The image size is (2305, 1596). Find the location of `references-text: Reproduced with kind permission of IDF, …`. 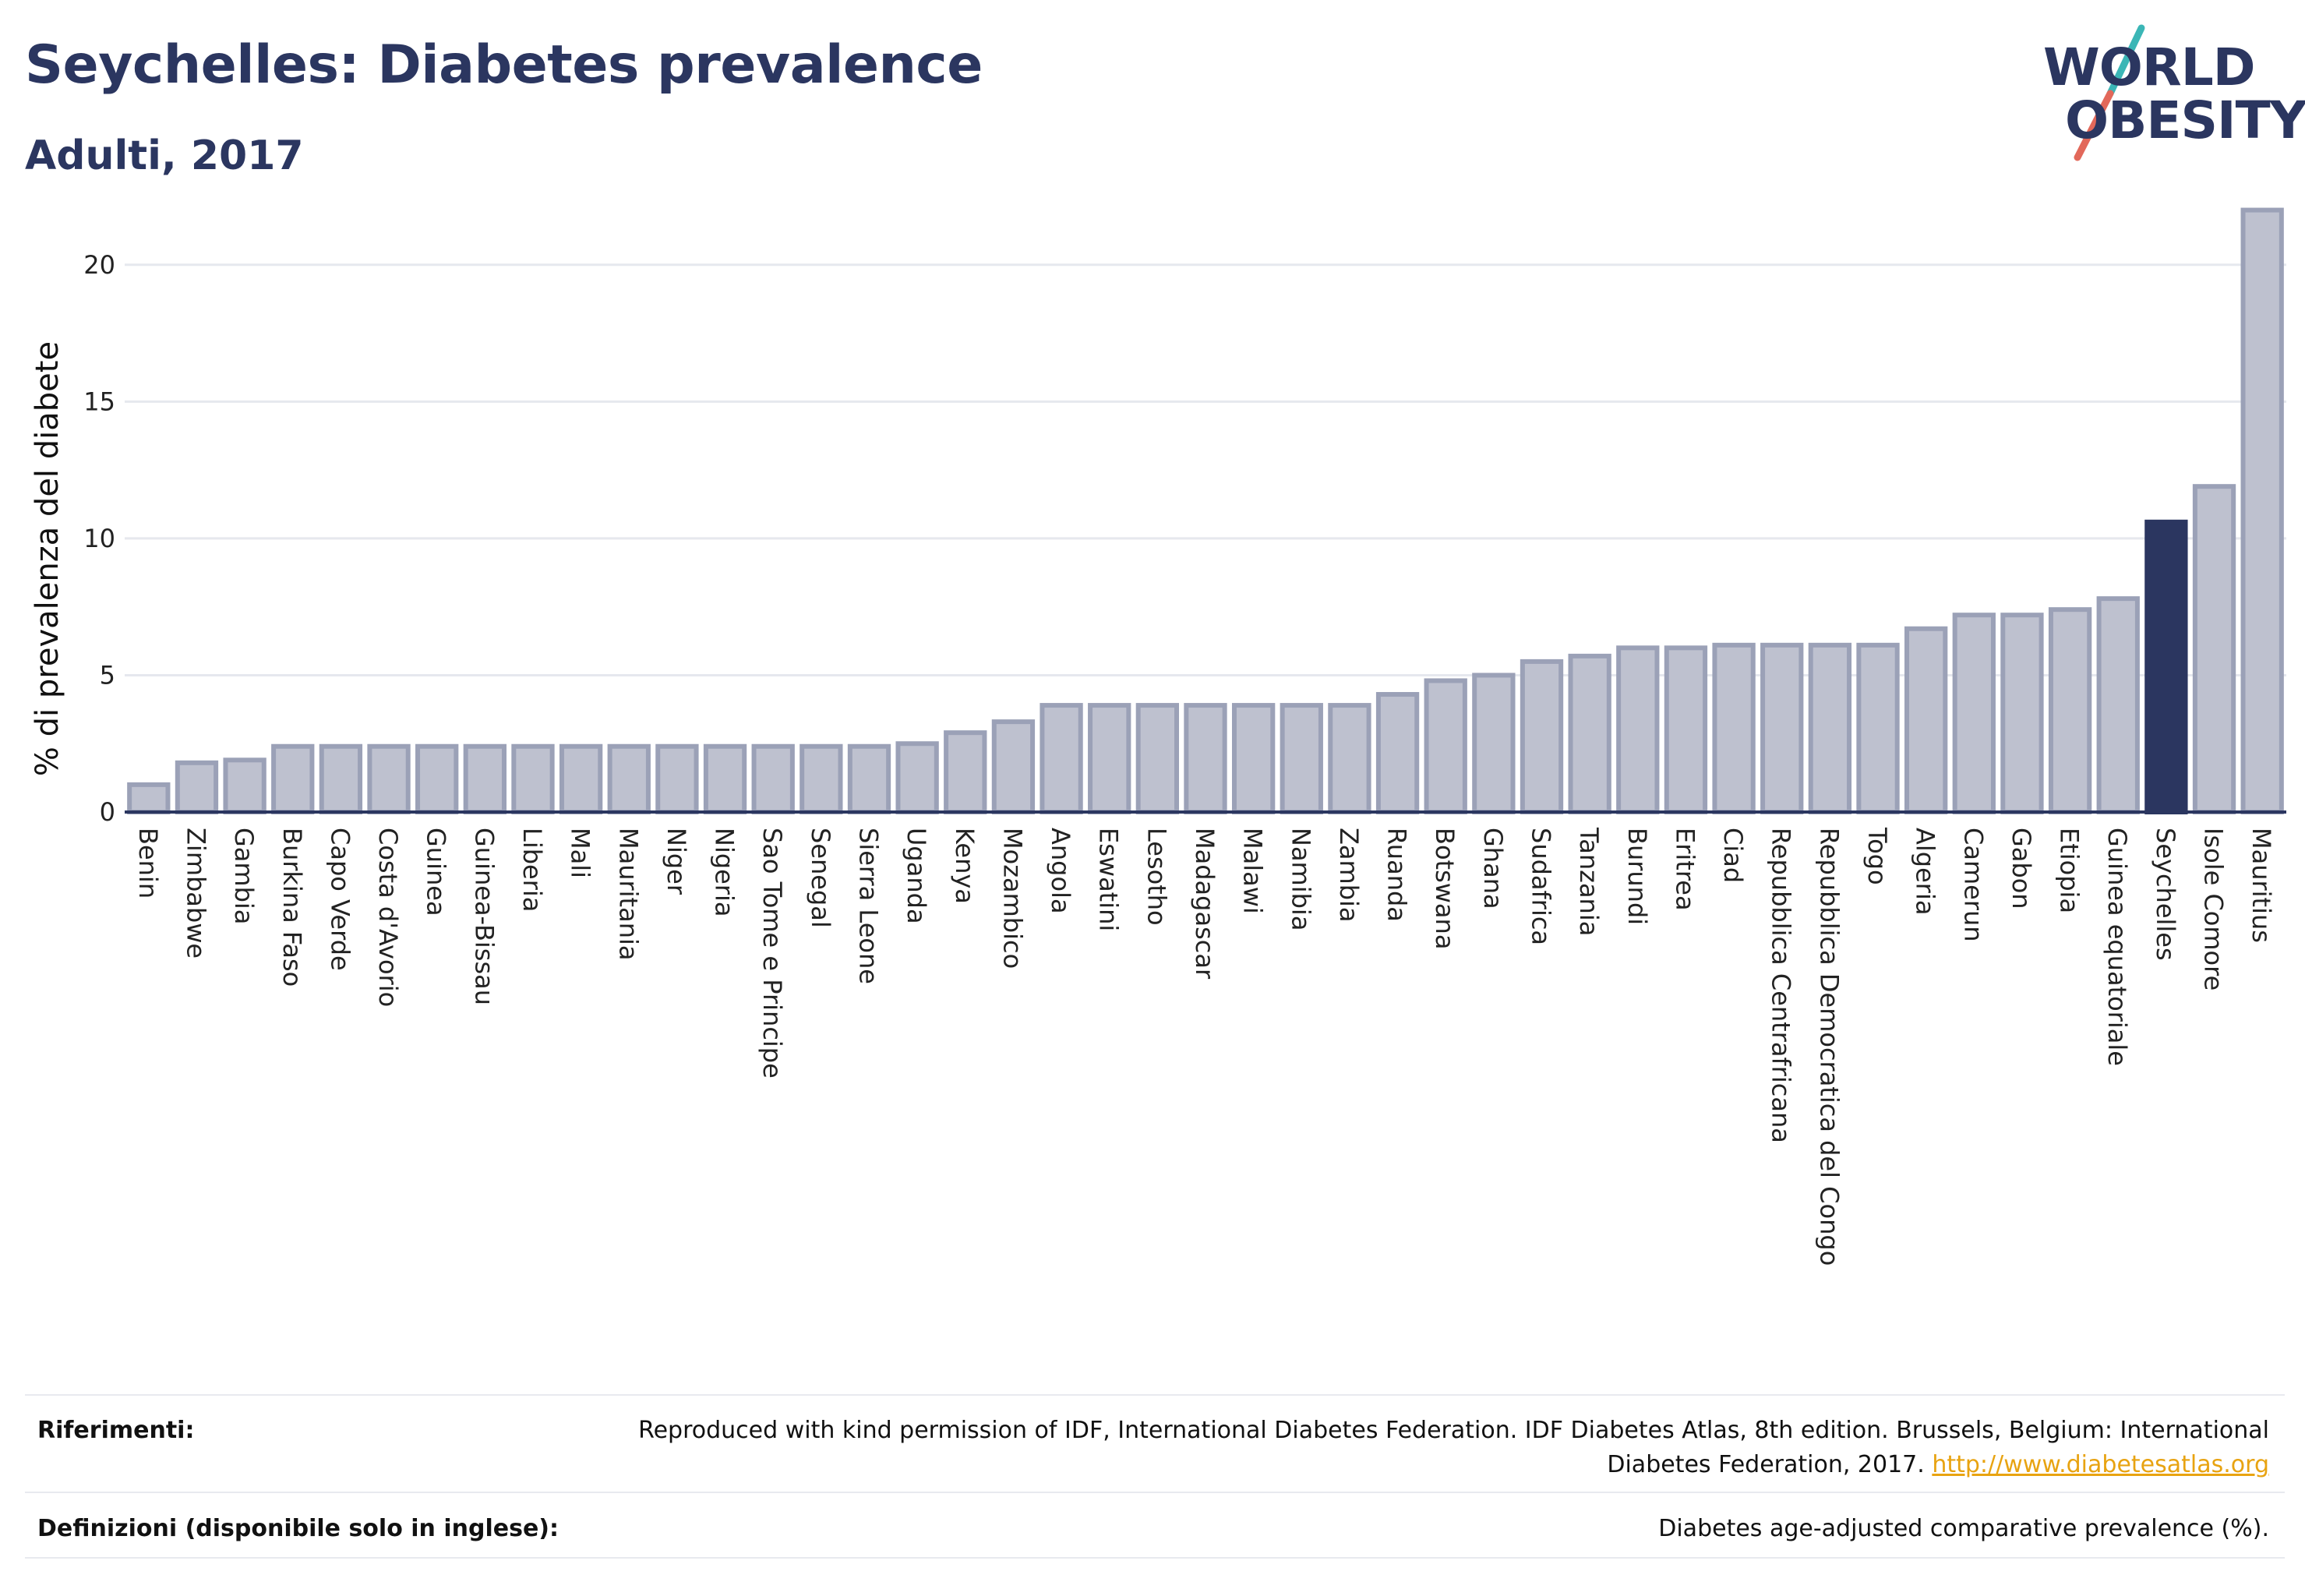

references-text: Reproduced with kind permission of IDF, … is located at coordinates (1412, 1448).